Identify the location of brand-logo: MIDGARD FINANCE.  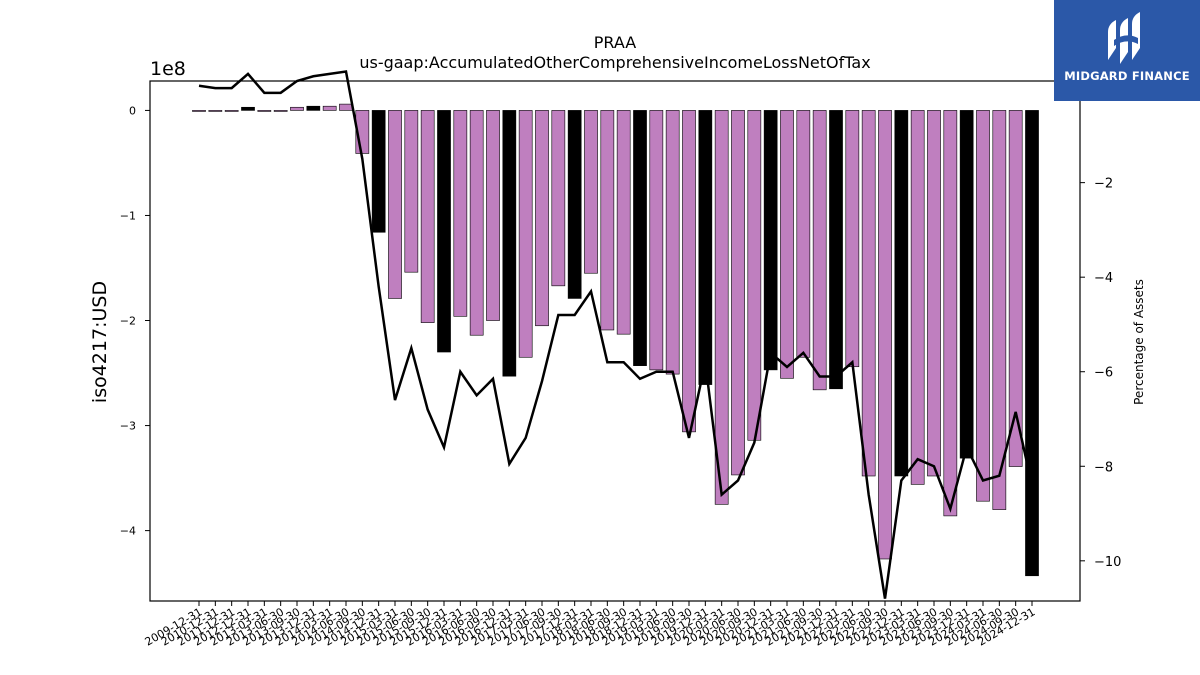
(1127, 50).